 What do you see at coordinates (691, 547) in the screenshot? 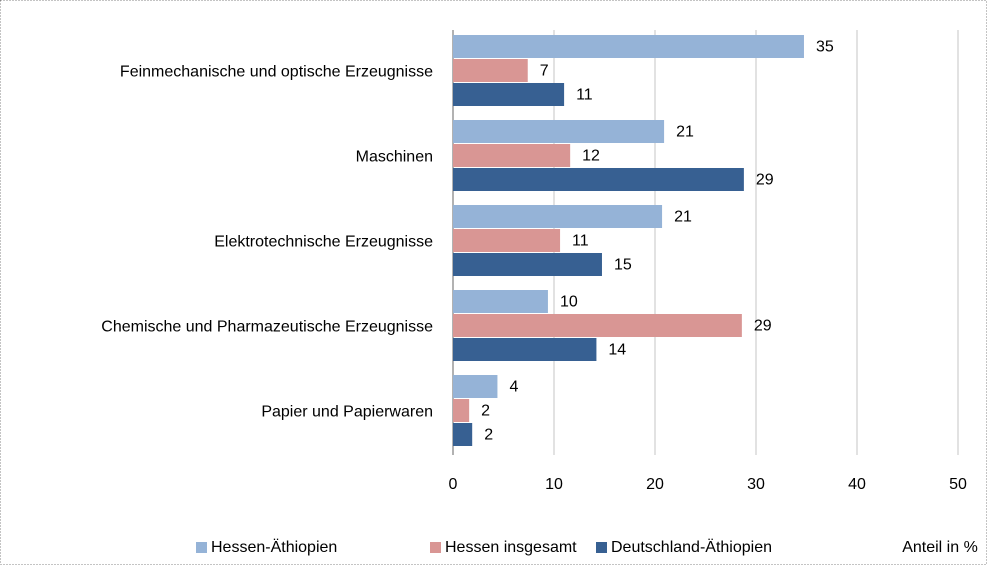
I see `legend-label: Deutschland-Äthiopien` at bounding box center [691, 547].